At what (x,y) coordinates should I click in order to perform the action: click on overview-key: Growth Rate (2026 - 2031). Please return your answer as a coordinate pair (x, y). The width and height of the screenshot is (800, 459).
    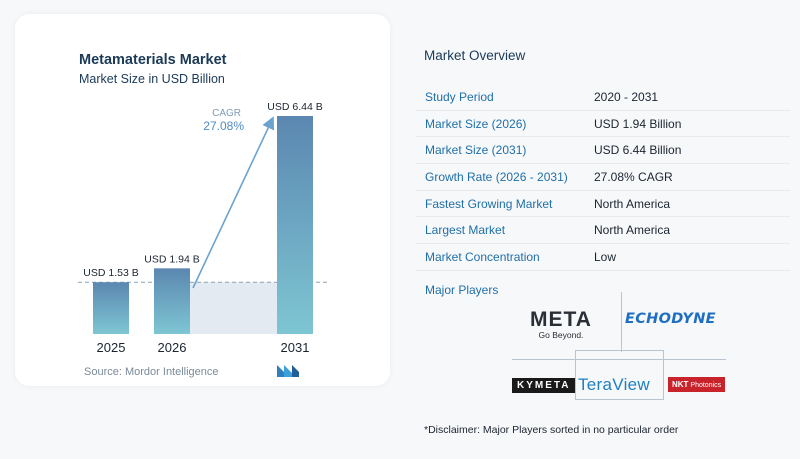
    Looking at the image, I should click on (496, 177).